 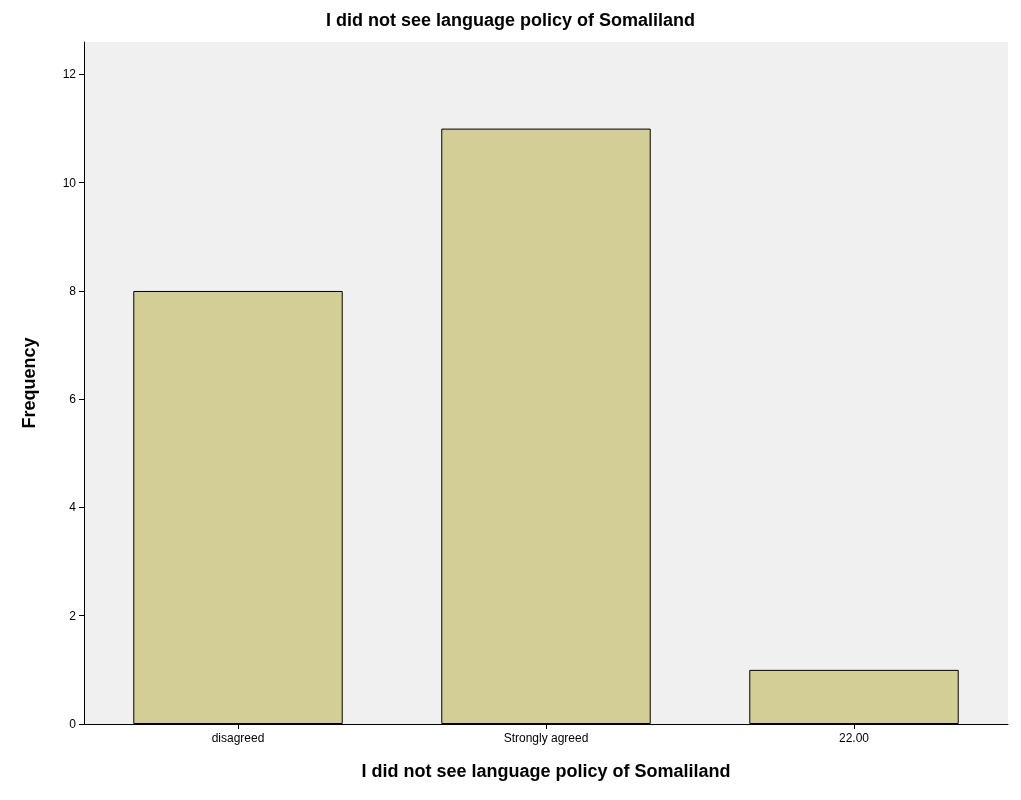 What do you see at coordinates (73, 615) in the screenshot?
I see `y-tick-label: 2` at bounding box center [73, 615].